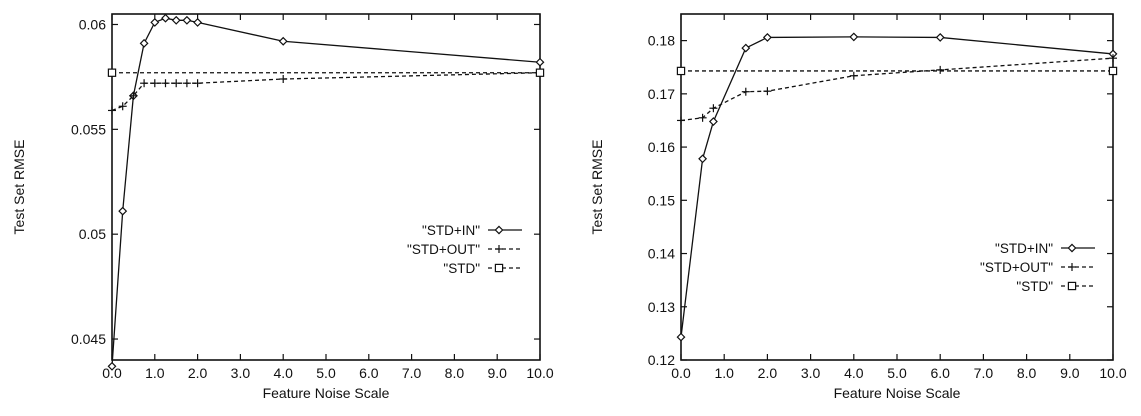 The height and width of the screenshot is (416, 1141). I want to click on x-tick-label: 1.0, so click(155, 373).